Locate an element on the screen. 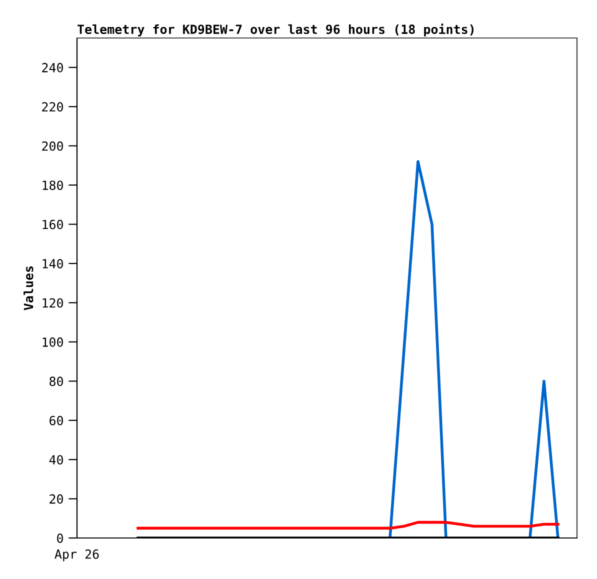 The width and height of the screenshot is (597, 579). text: Apr 26 is located at coordinates (76, 555).